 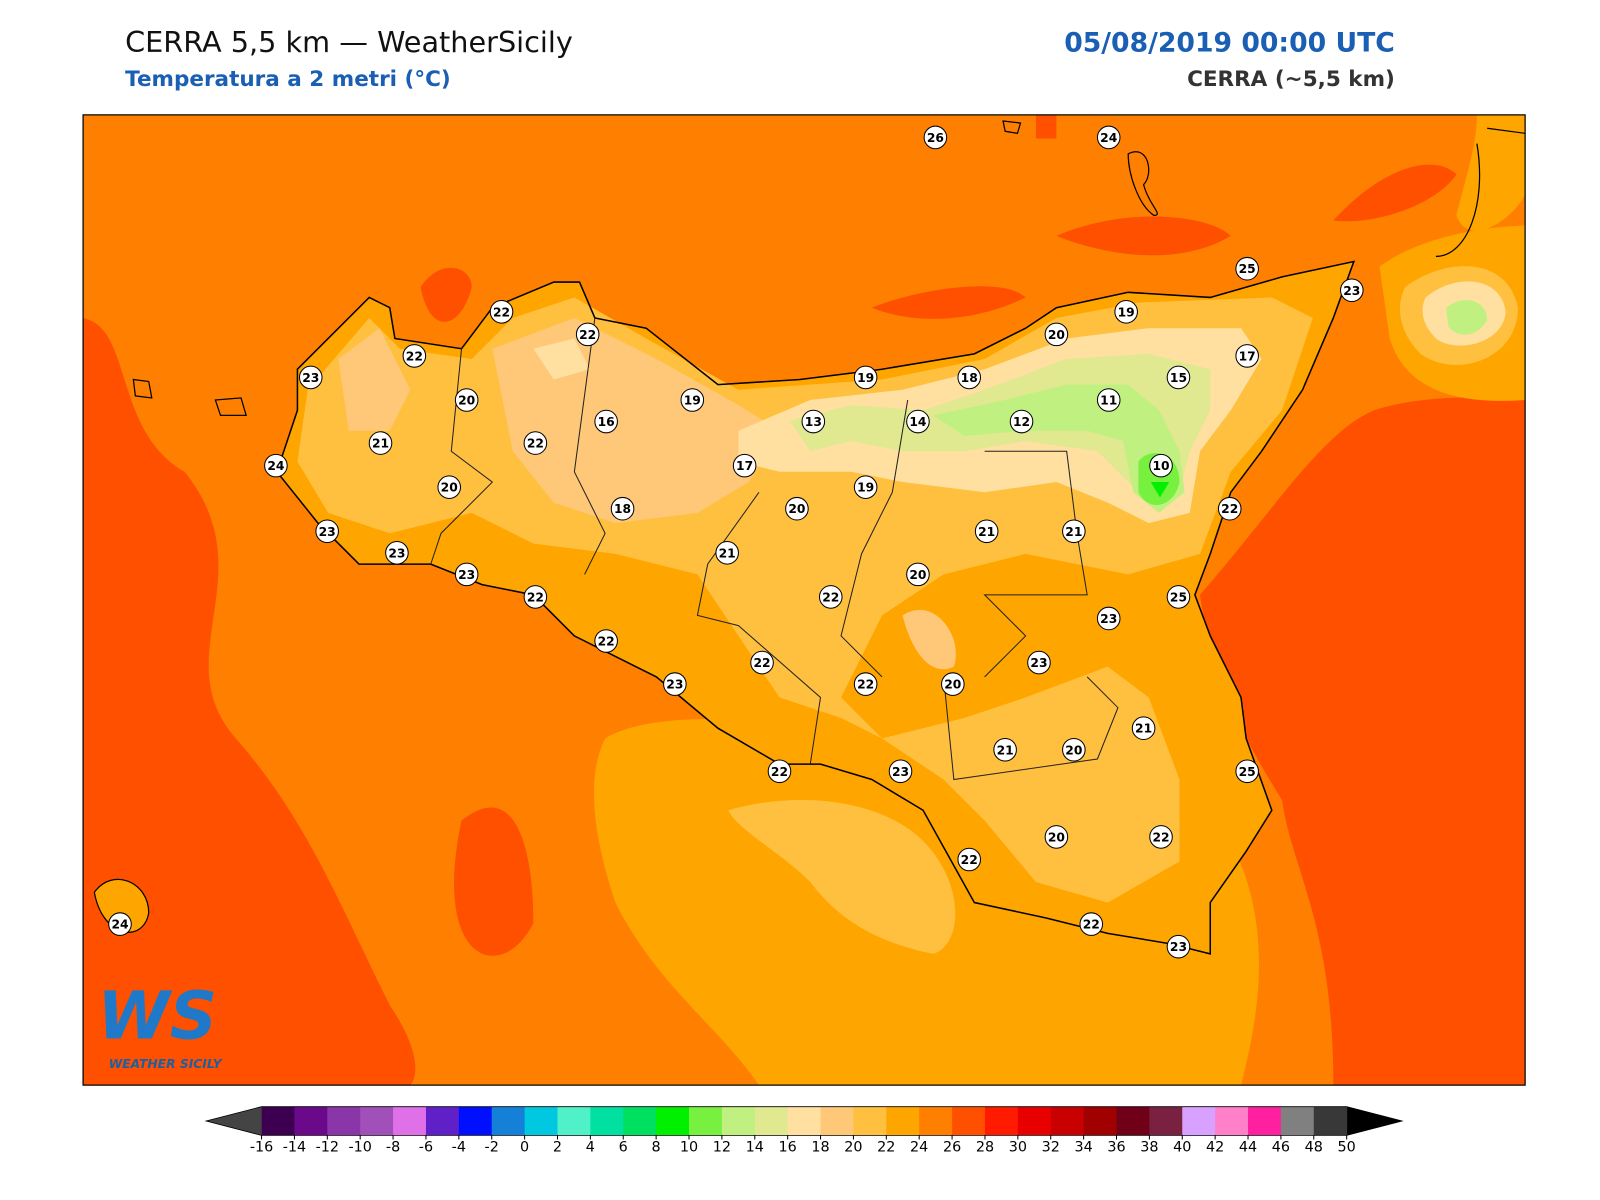 I want to click on colorbar-tick-label: 44, so click(x=1248, y=1148).